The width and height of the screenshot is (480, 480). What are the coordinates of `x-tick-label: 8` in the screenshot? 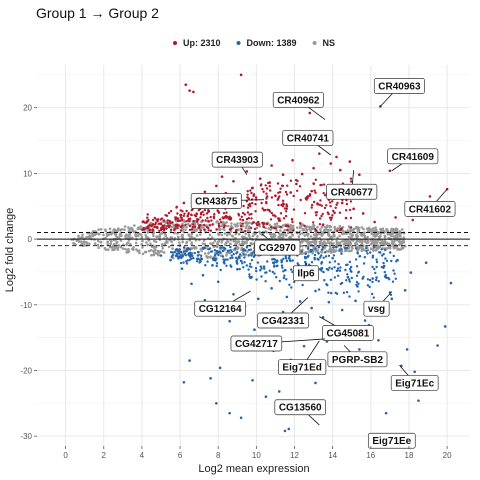 It's located at (218, 455).